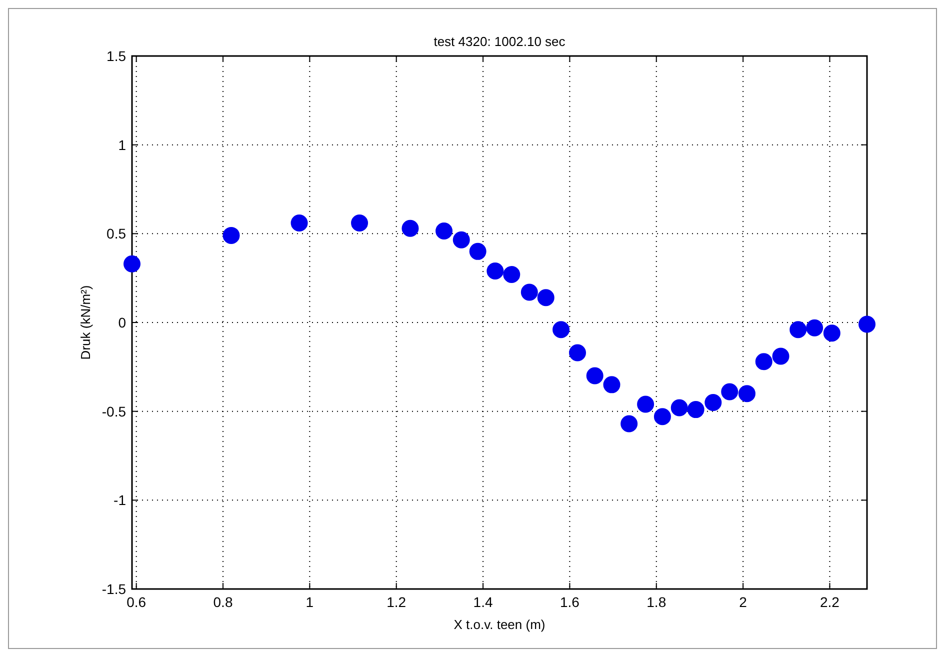  I want to click on x-tick-label: 1.4, so click(483, 602).